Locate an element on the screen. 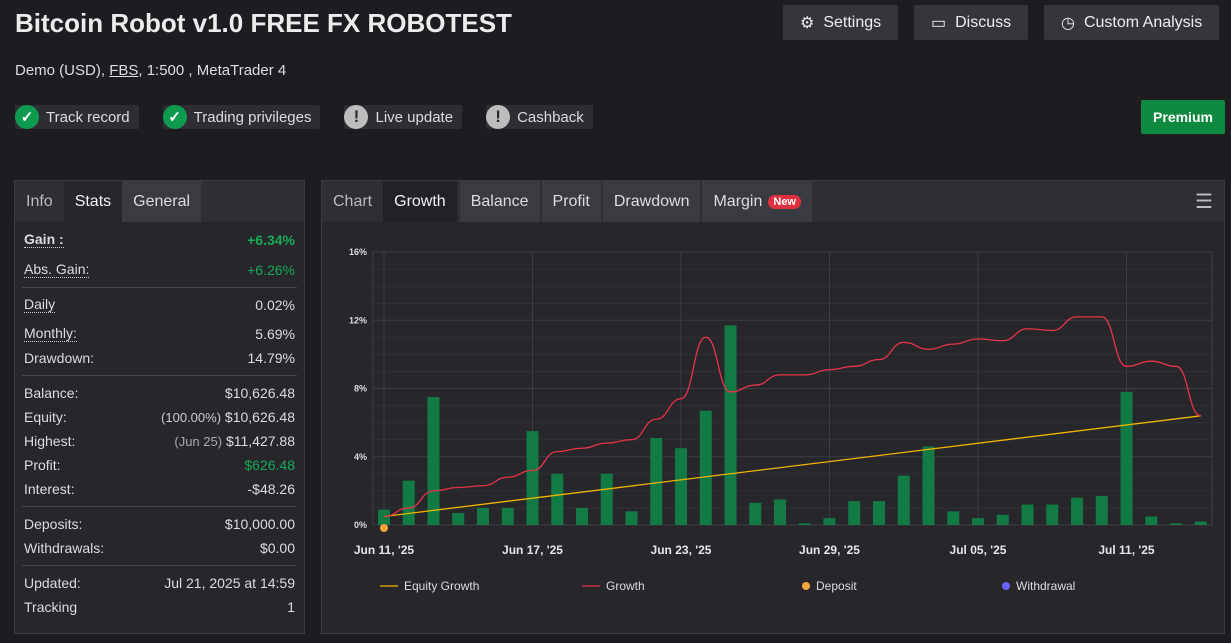 This screenshot has height=643, width=1231. stat-profit: Profit: $626.48 is located at coordinates (159, 465).